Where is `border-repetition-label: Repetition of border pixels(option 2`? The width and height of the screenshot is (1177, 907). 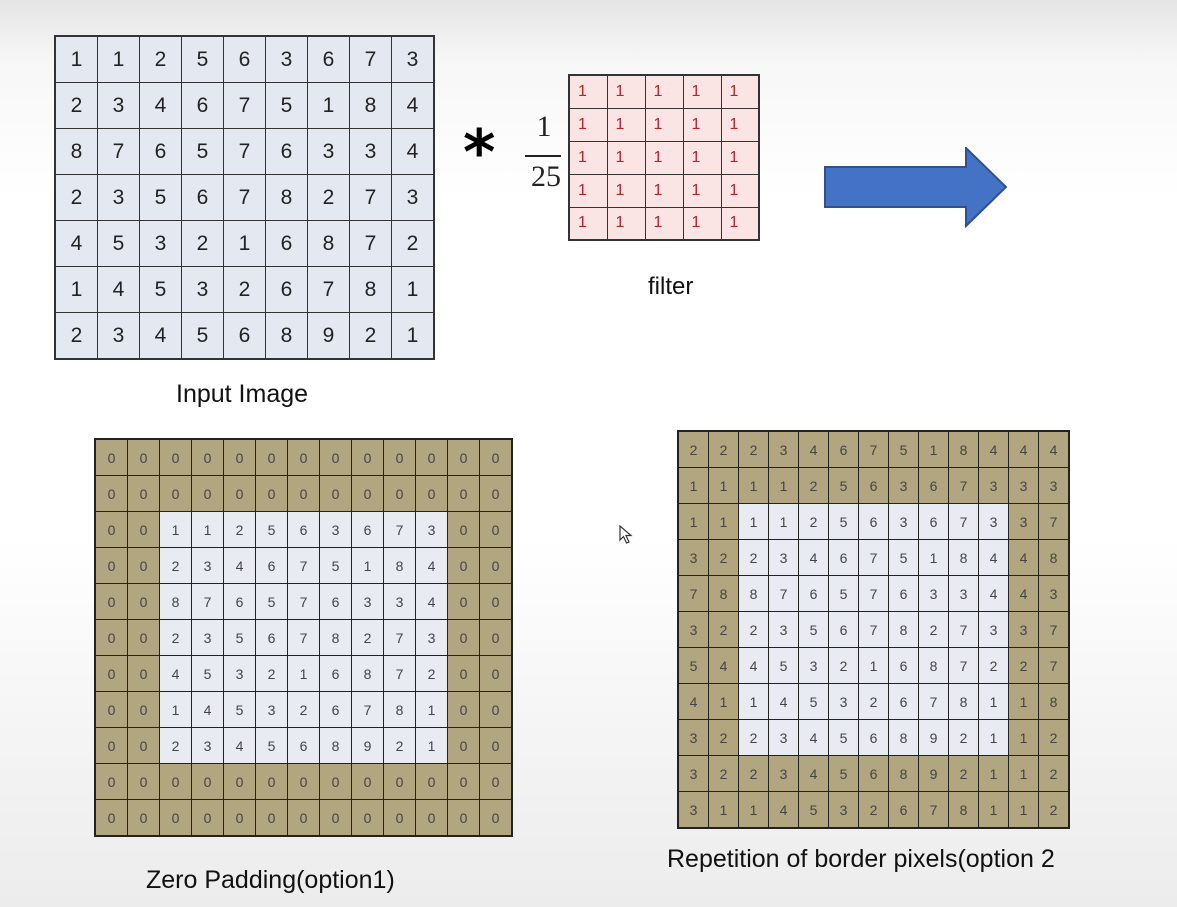
border-repetition-label: Repetition of border pixels(option 2 is located at coordinates (861, 859).